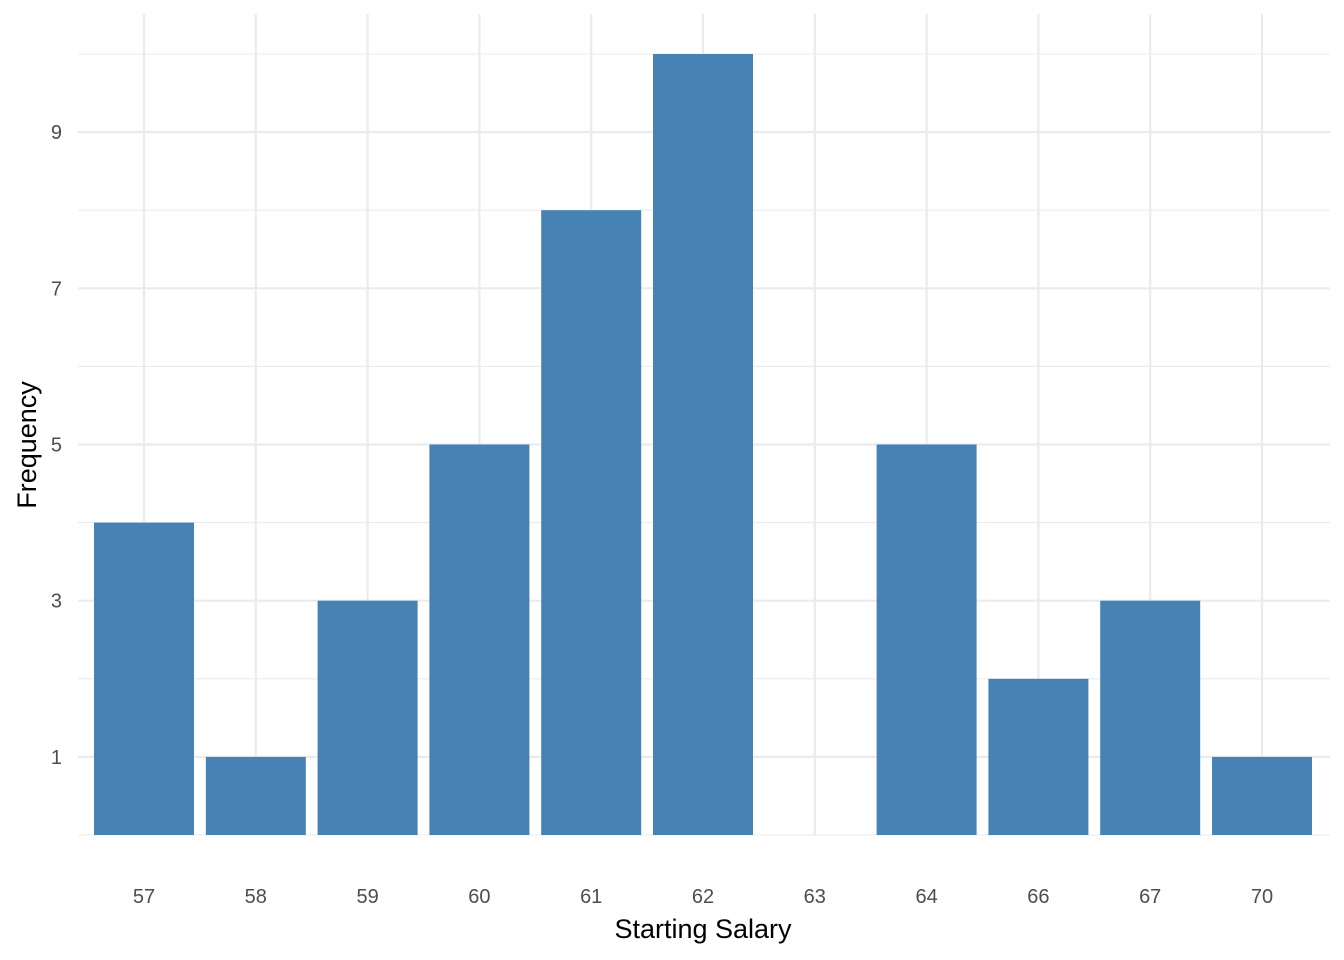  What do you see at coordinates (56, 289) in the screenshot?
I see `y-tick-label-7: 7` at bounding box center [56, 289].